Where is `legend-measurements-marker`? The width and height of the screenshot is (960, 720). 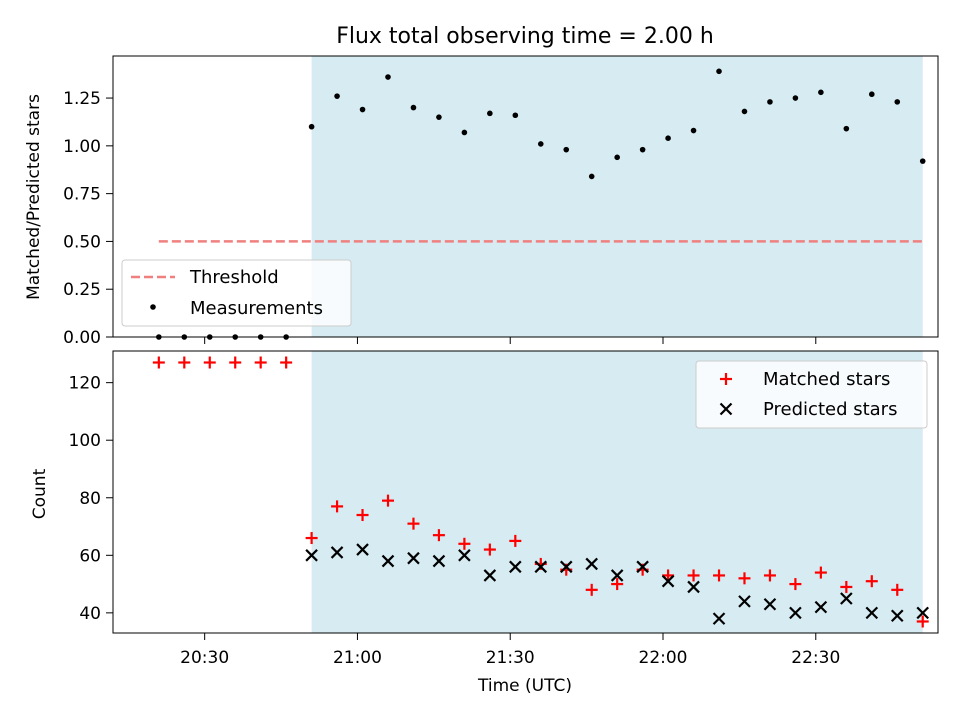
legend-measurements-marker is located at coordinates (153, 307).